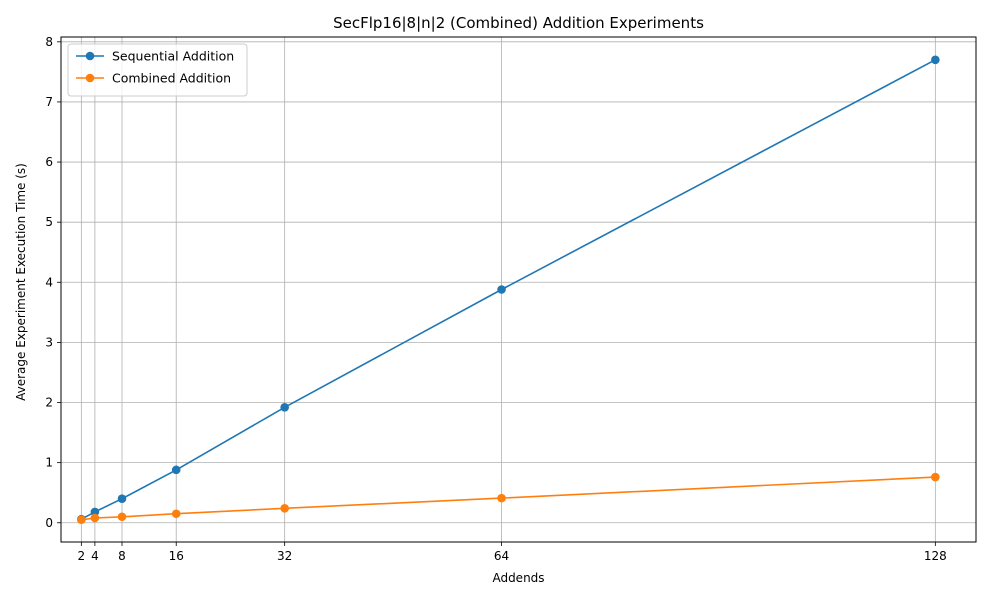 The height and width of the screenshot is (604, 1000). What do you see at coordinates (21, 282) in the screenshot?
I see `y-axis-label: Average Experiment Execution Time (s)` at bounding box center [21, 282].